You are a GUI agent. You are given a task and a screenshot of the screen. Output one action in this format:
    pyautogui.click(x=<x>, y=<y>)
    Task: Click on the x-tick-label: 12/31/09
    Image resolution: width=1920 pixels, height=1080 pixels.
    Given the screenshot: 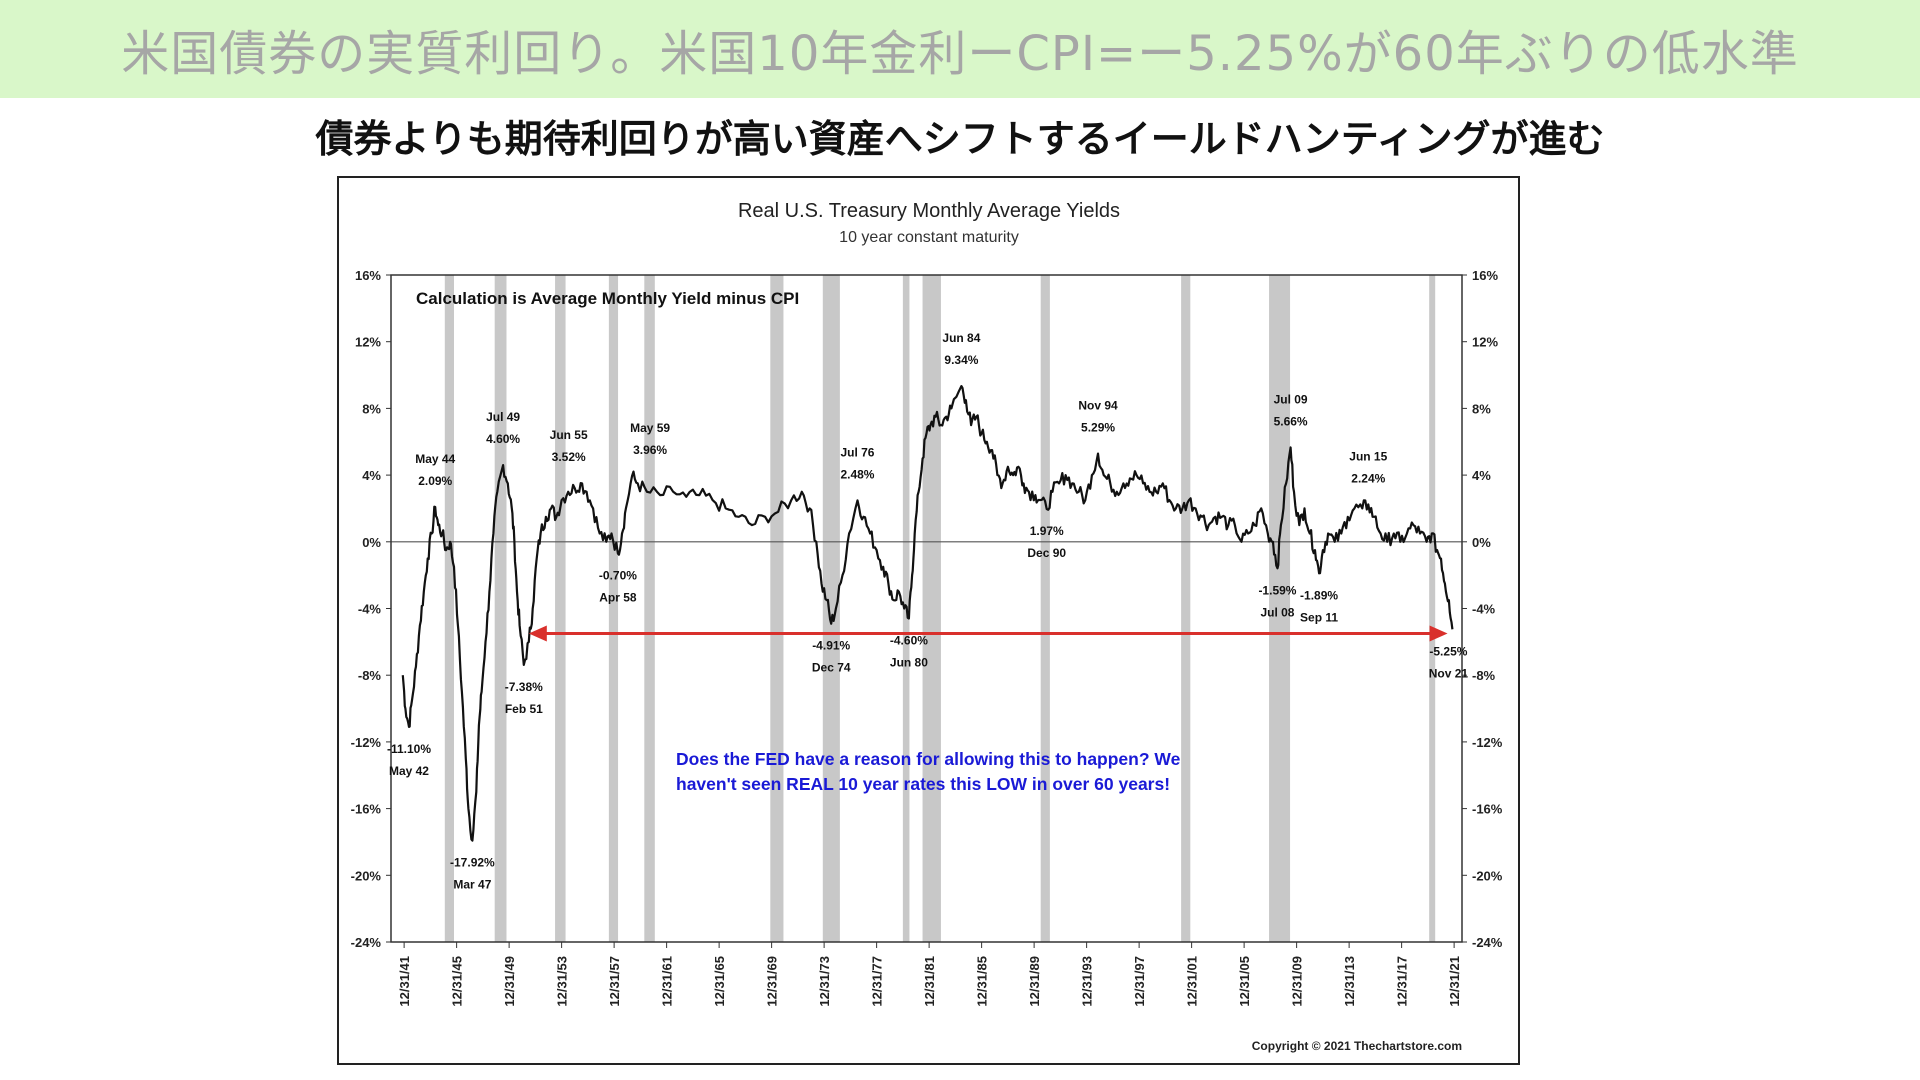 What is the action you would take?
    pyautogui.click(x=1297, y=981)
    